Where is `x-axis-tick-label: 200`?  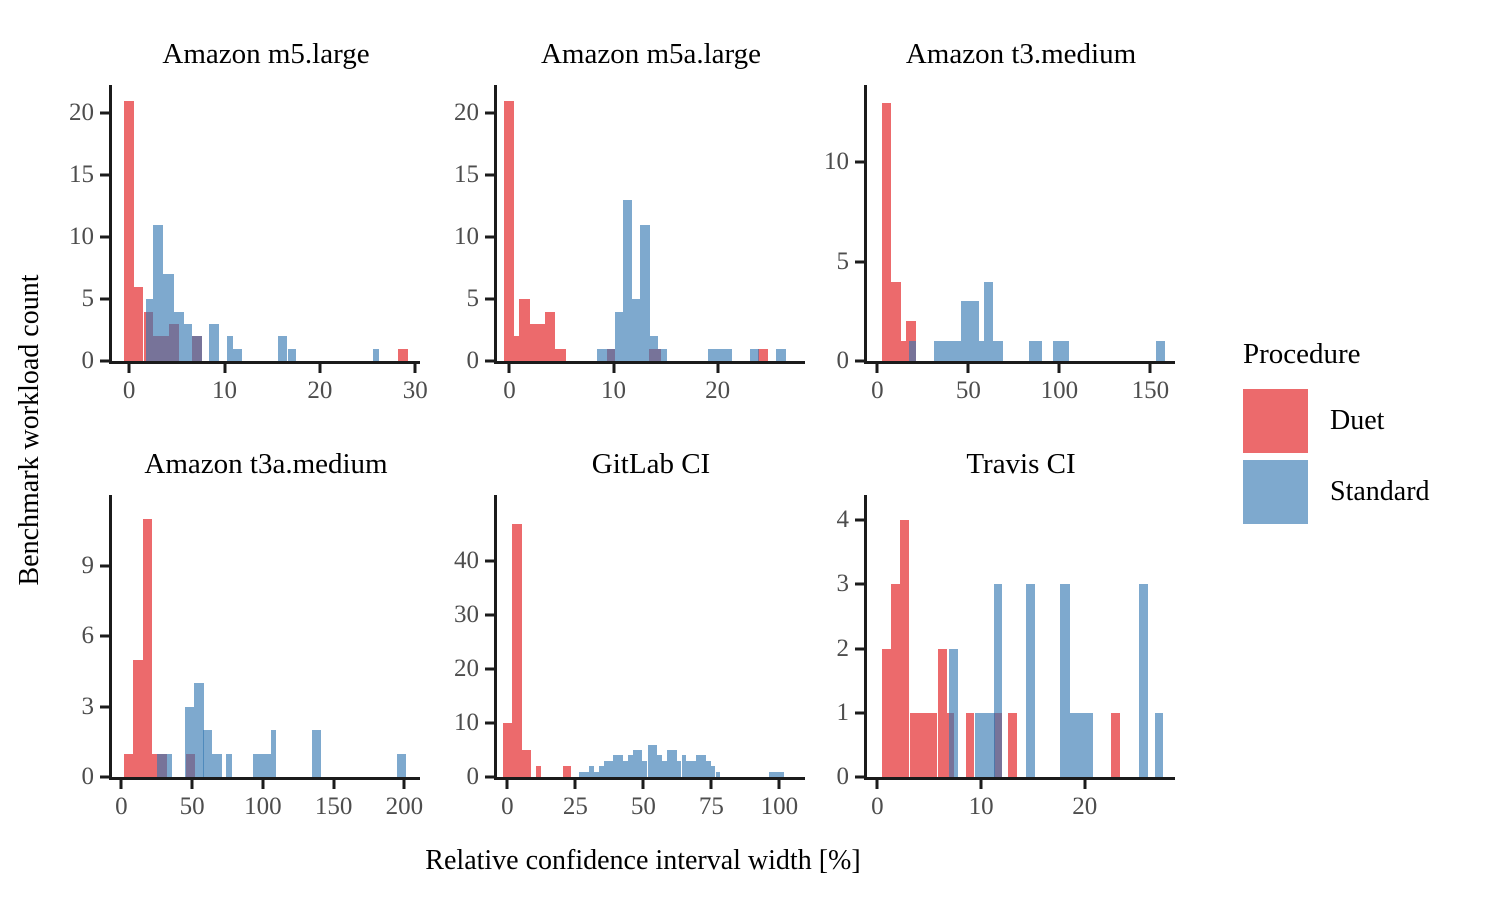 x-axis-tick-label: 200 is located at coordinates (404, 806).